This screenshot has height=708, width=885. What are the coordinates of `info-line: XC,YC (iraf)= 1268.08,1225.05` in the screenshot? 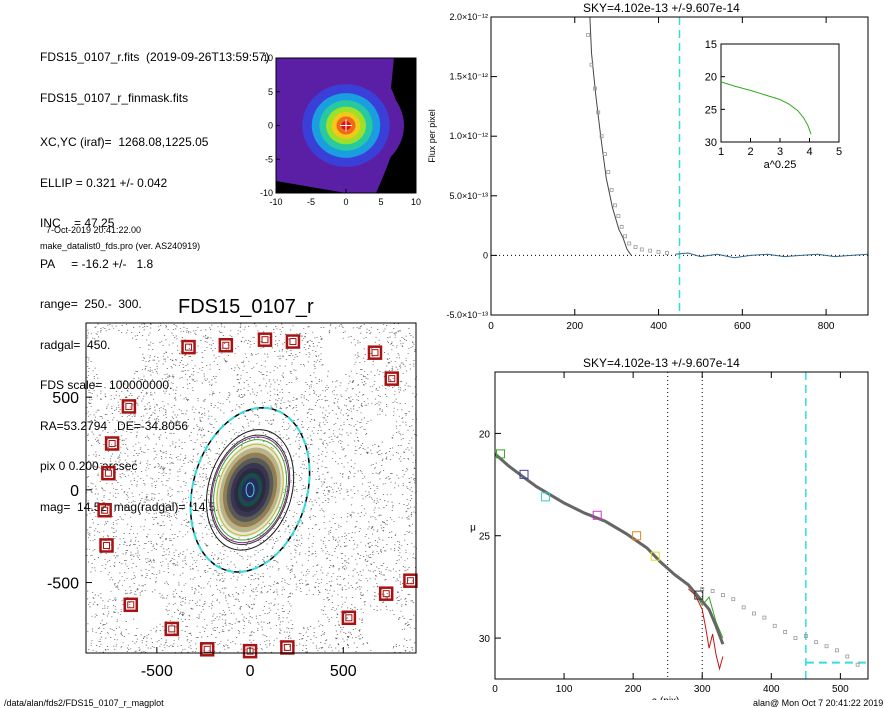 It's located at (124, 142).